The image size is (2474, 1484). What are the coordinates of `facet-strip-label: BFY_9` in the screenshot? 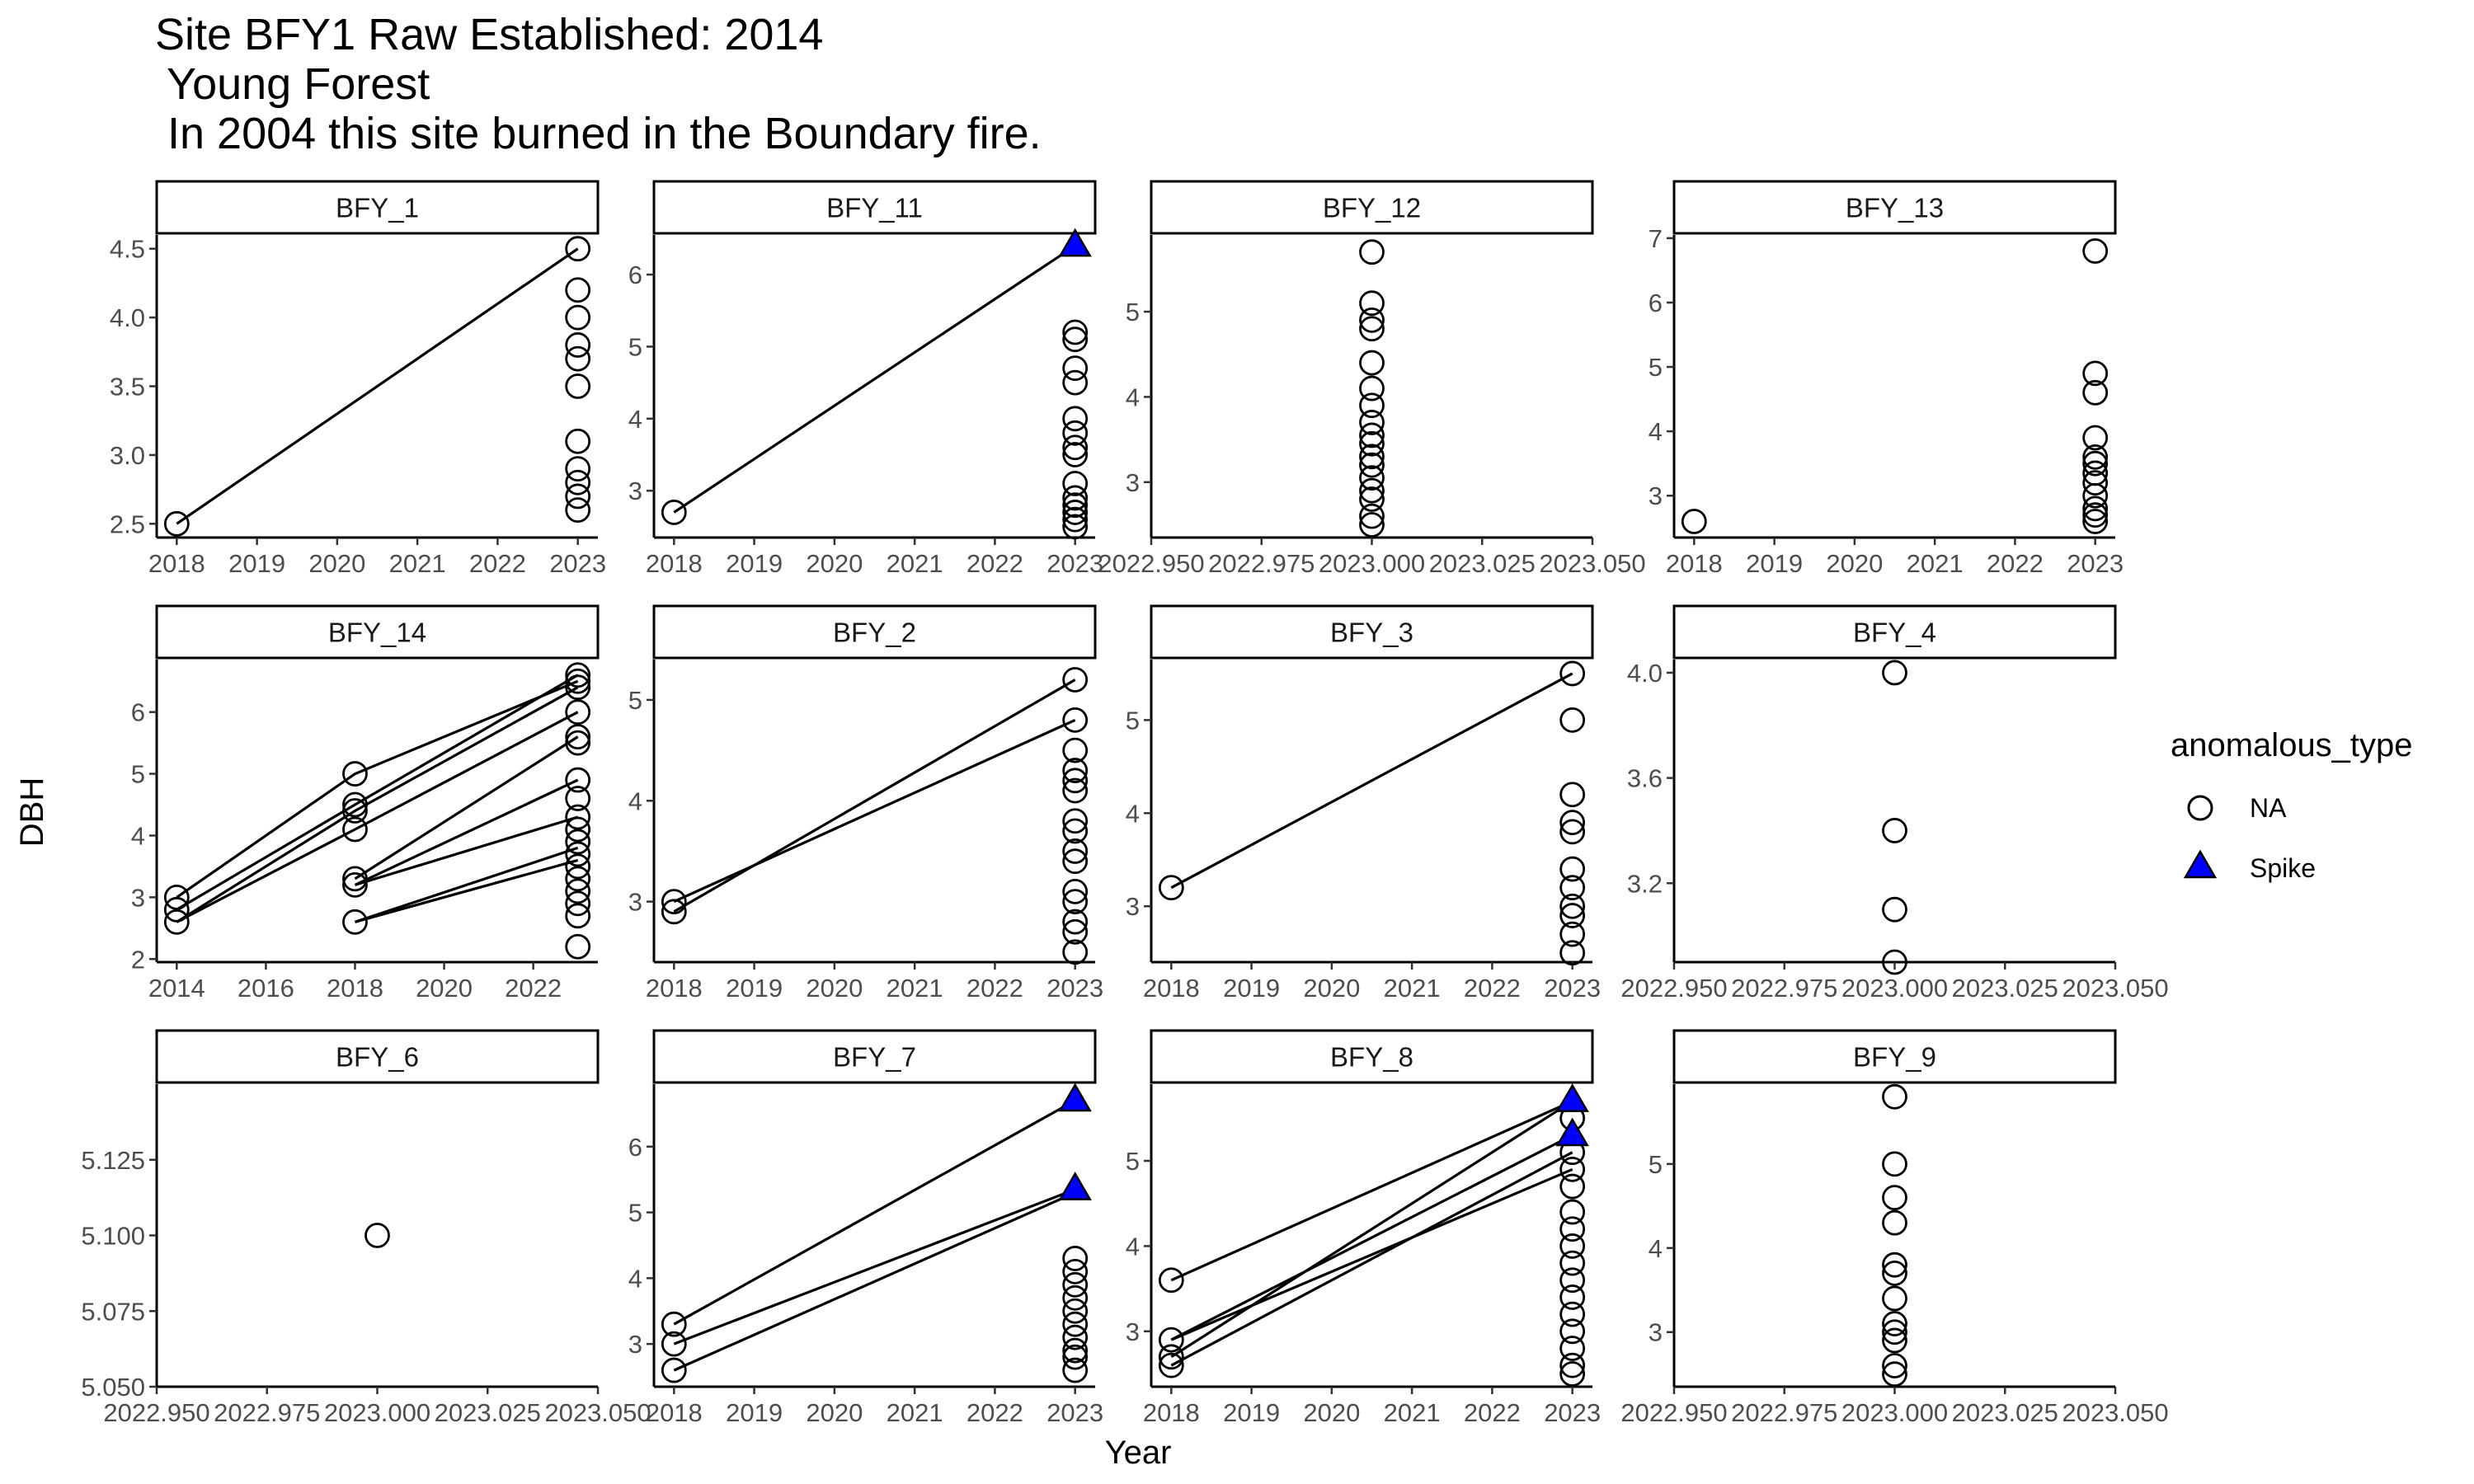 It's located at (1894, 1057).